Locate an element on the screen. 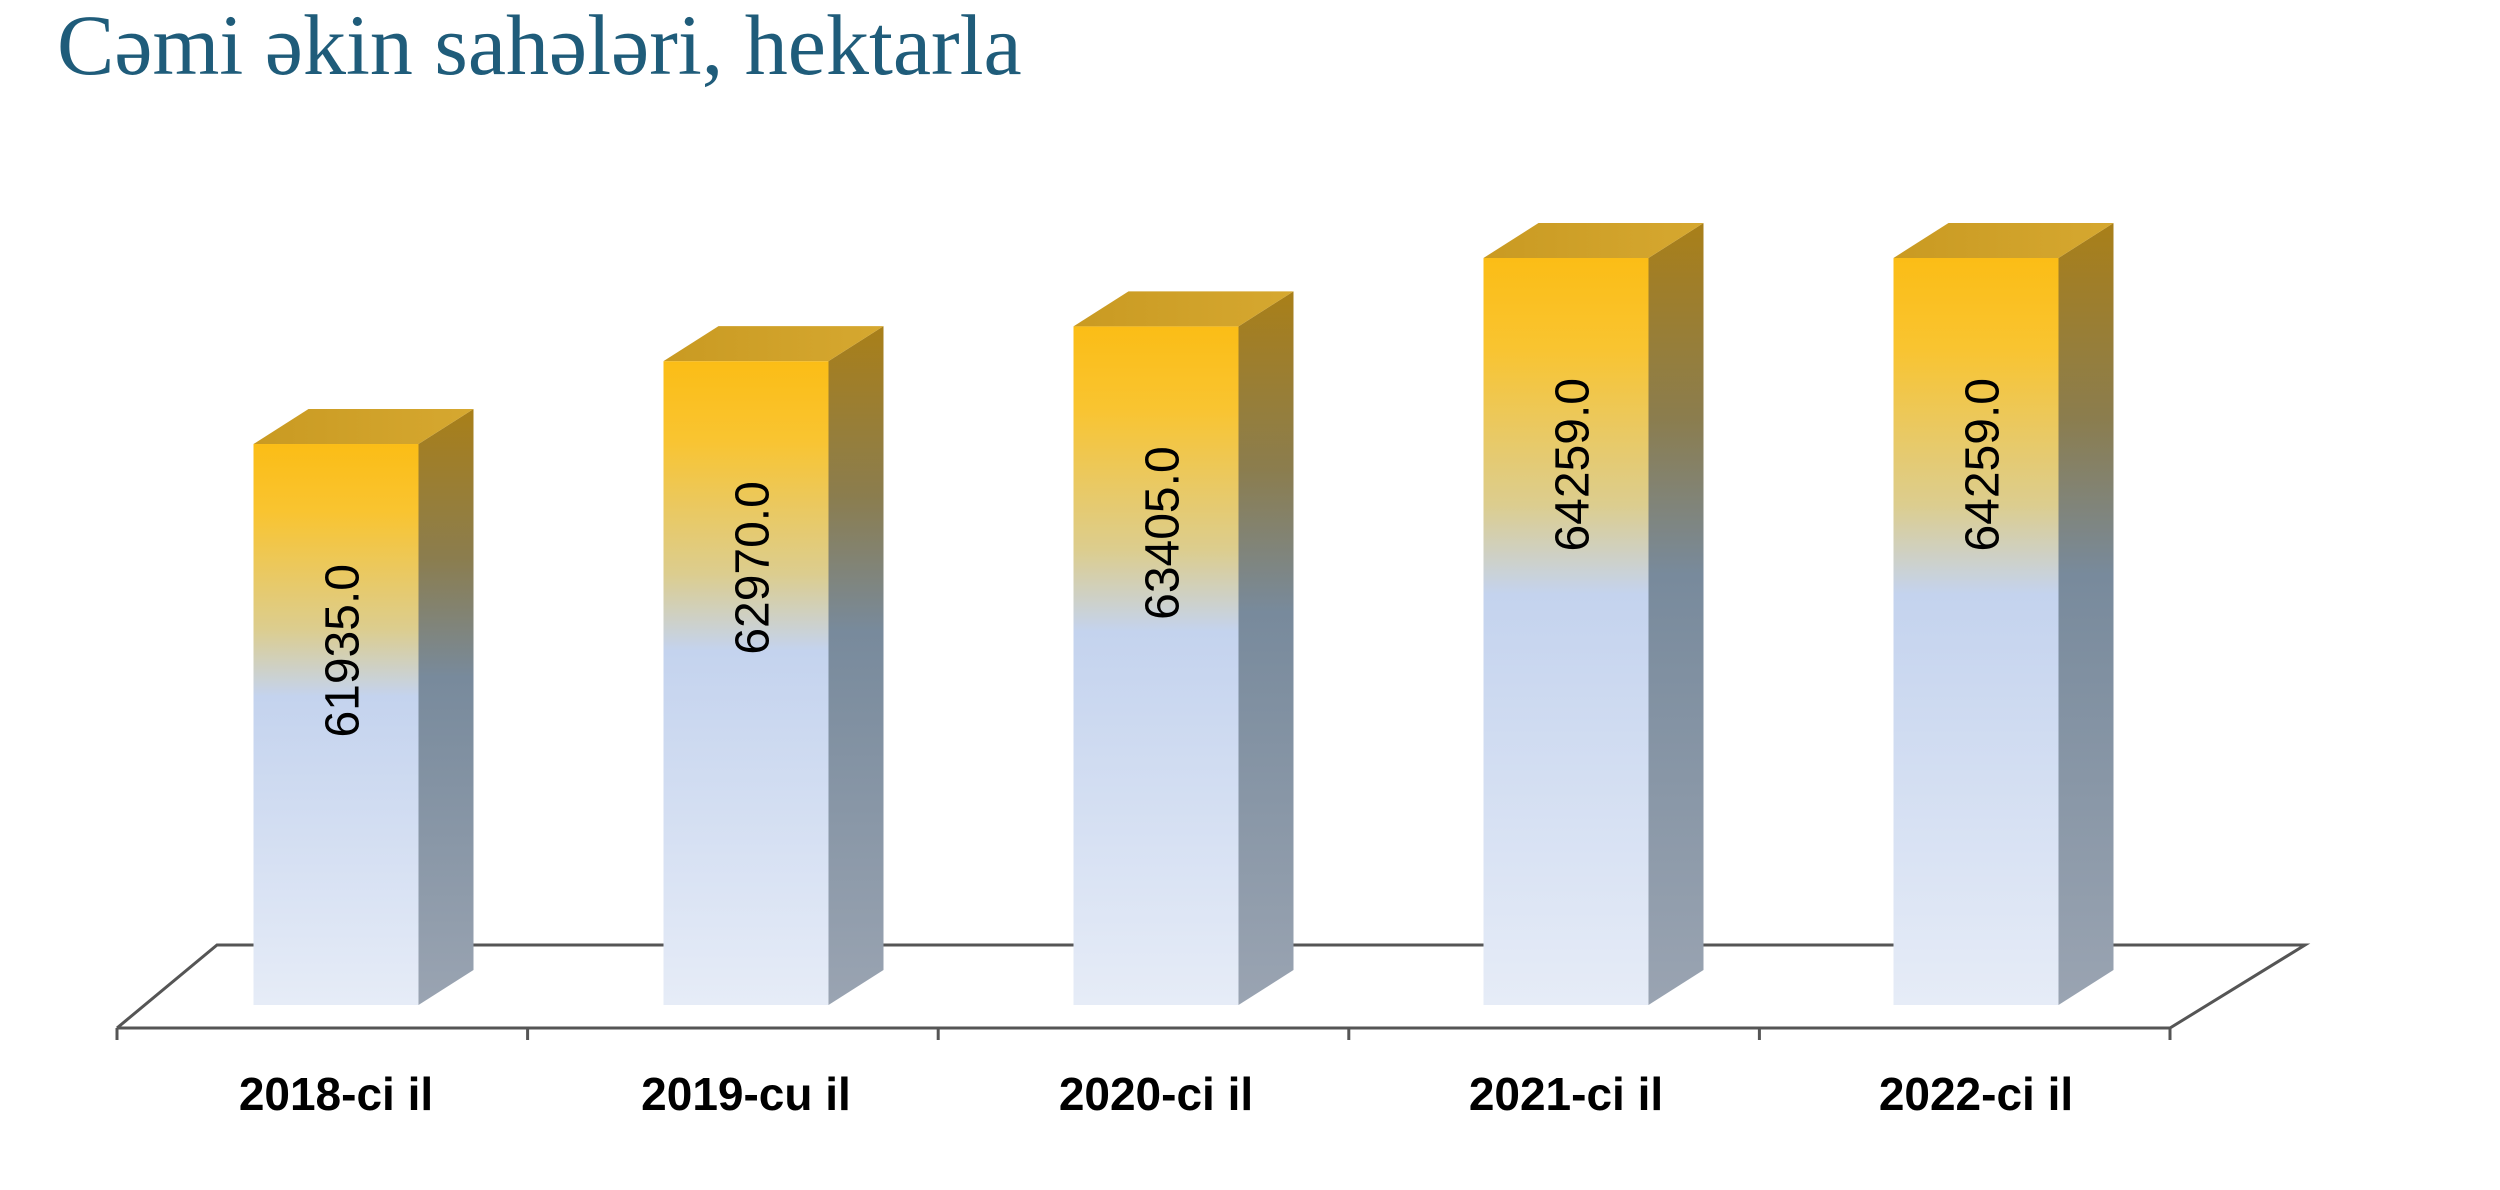 The height and width of the screenshot is (1190, 2500). bar-data-label: 62970.0 is located at coordinates (753, 568).